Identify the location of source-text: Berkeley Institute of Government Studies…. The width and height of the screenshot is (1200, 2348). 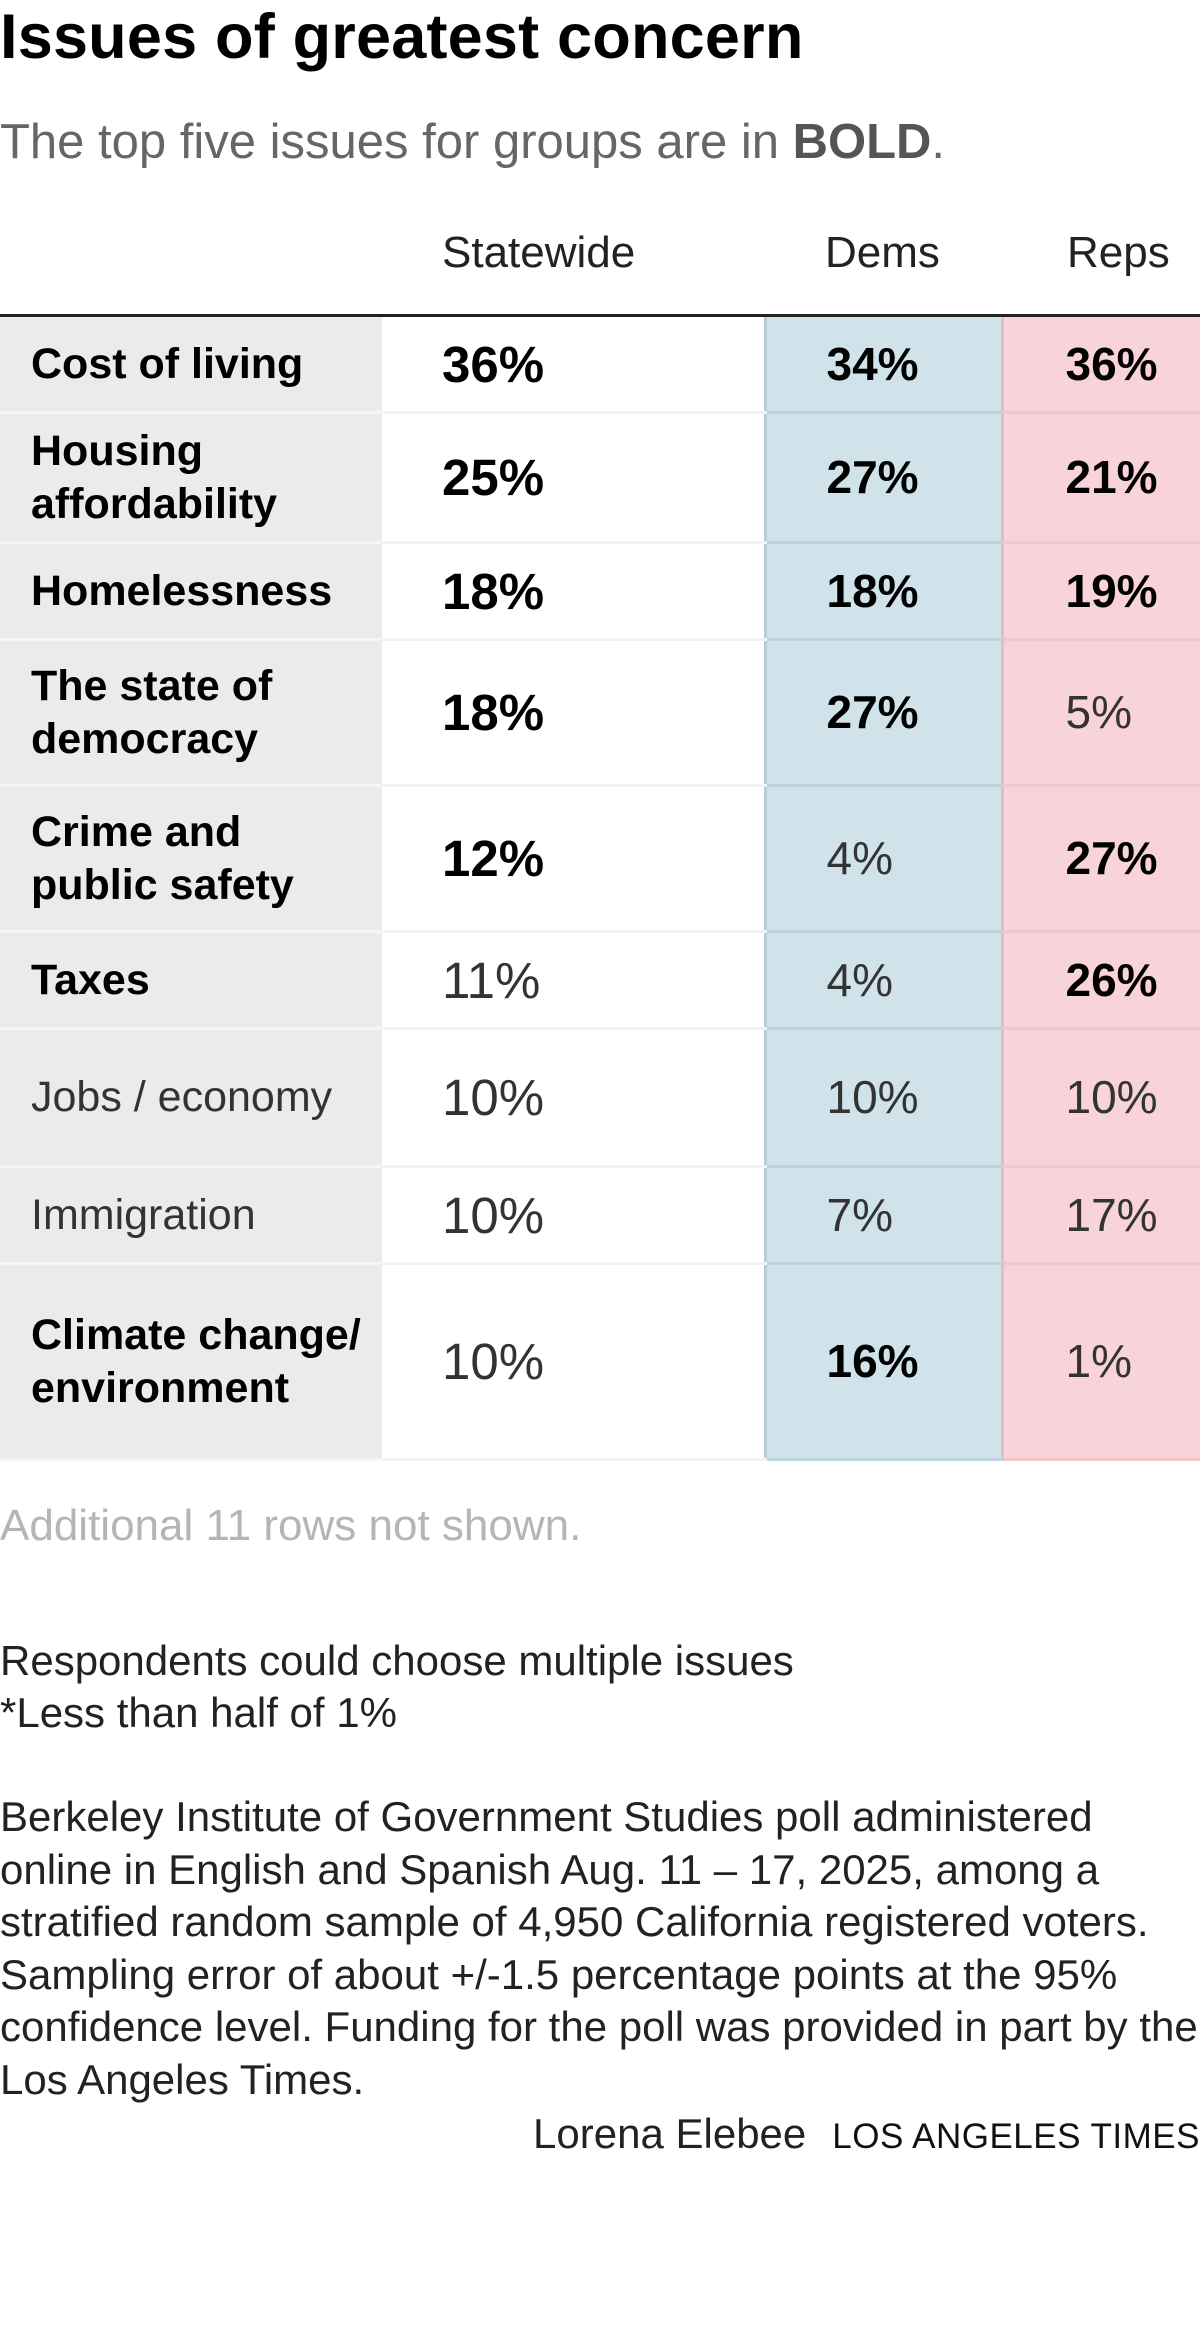
(599, 1948).